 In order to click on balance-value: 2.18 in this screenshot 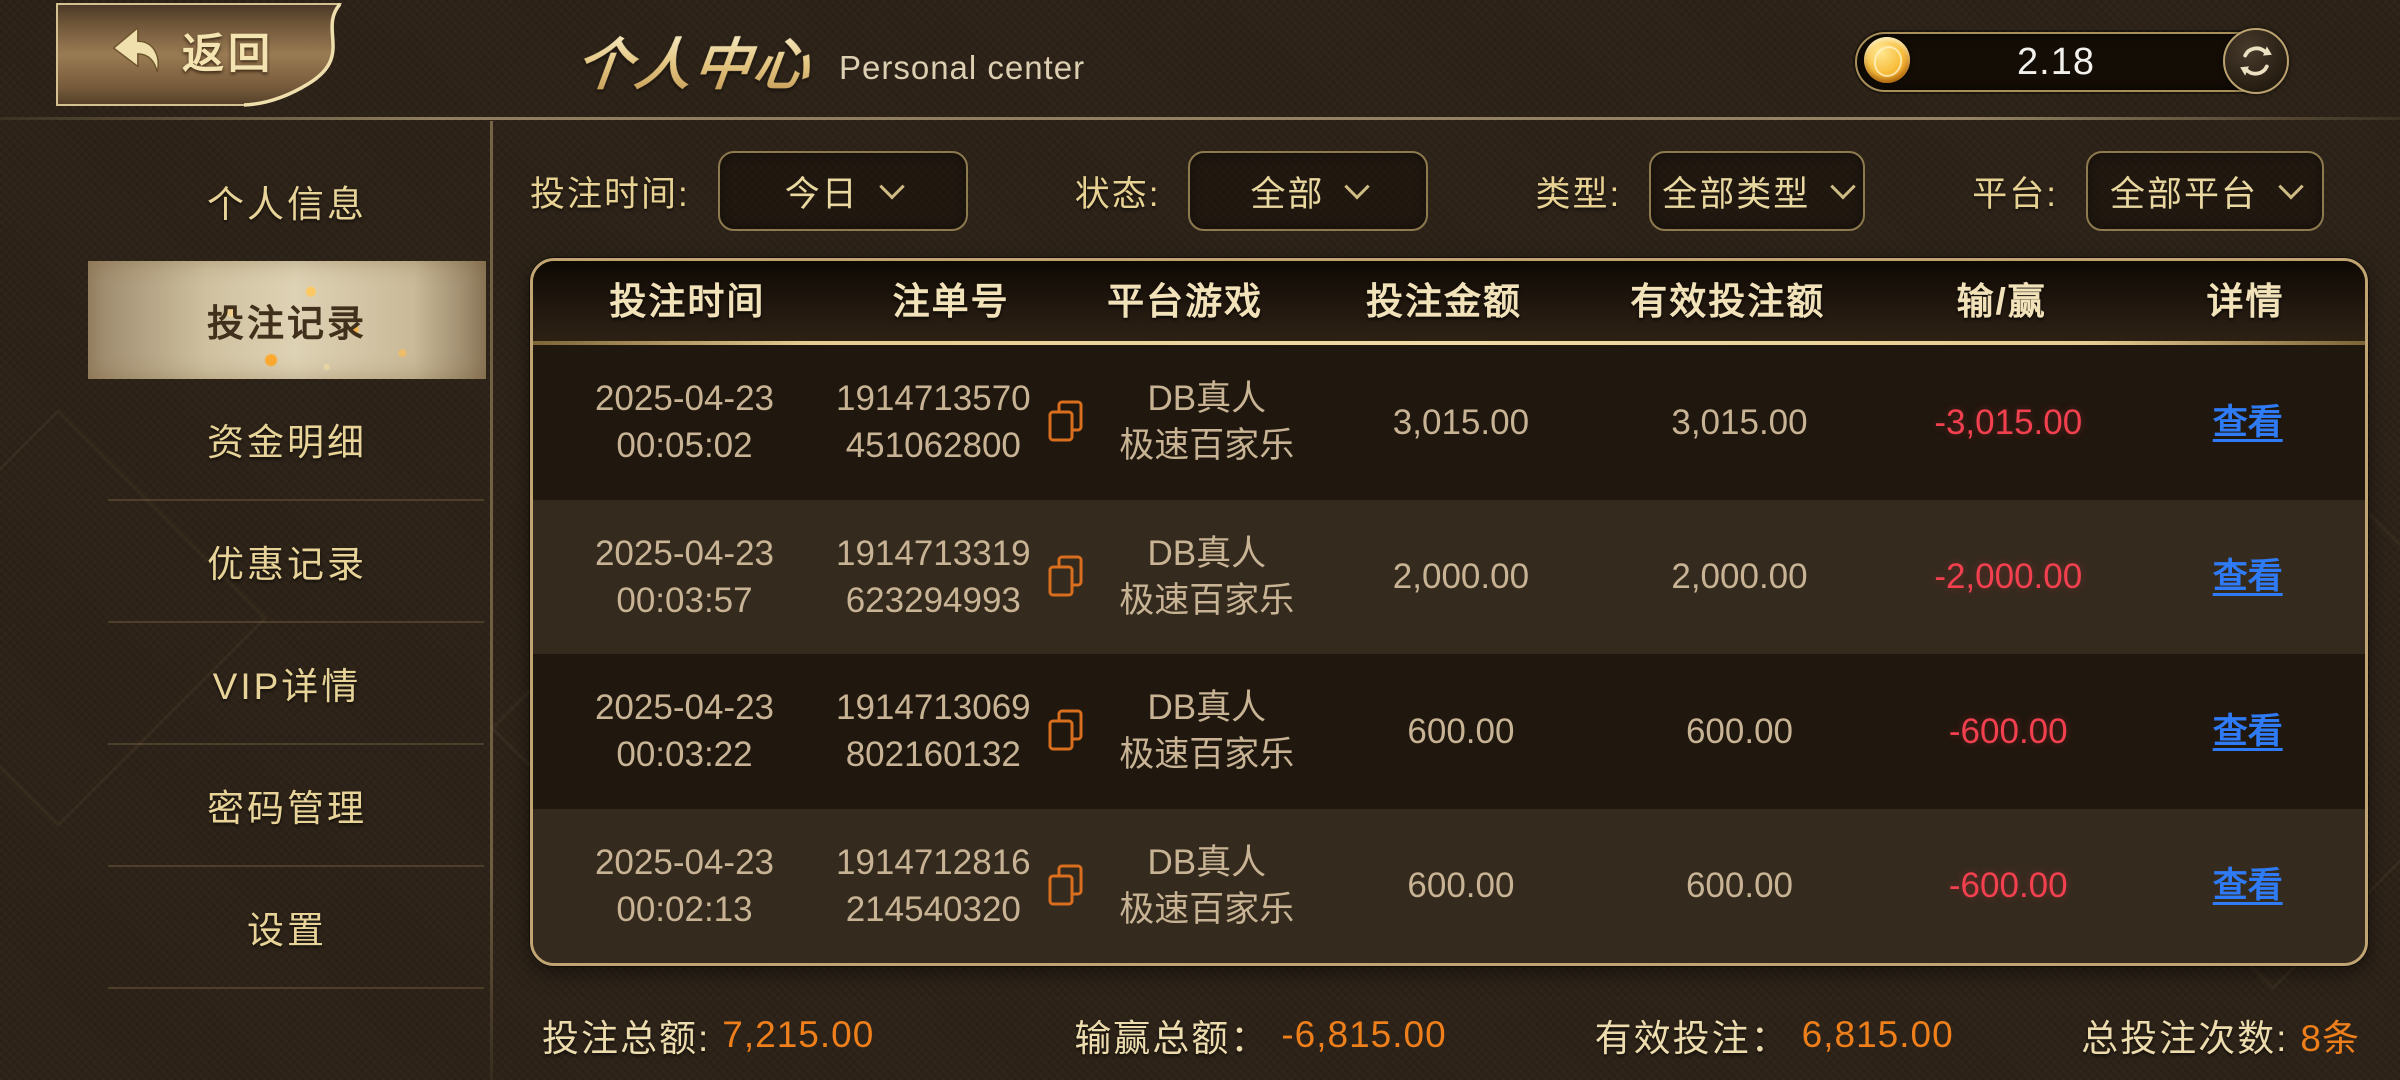, I will do `click(2056, 61)`.